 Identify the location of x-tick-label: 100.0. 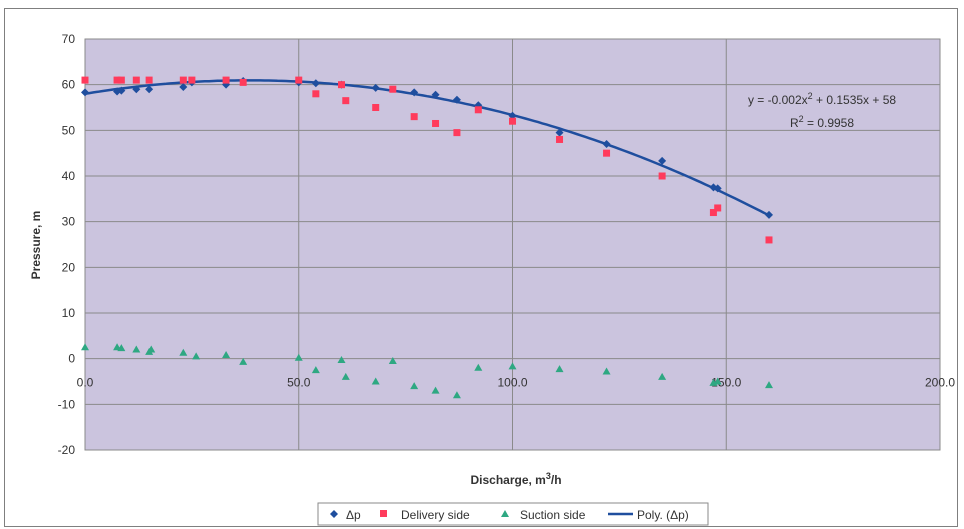
(512, 383).